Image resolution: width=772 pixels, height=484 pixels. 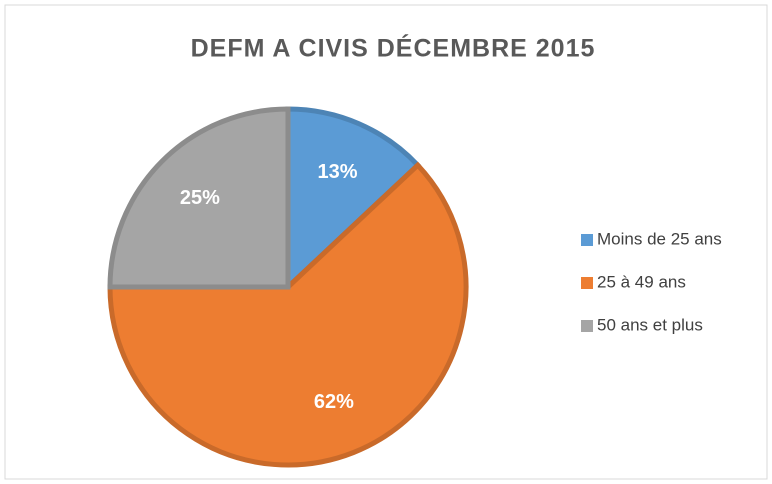 I want to click on data-label: 25%, so click(x=200, y=198).